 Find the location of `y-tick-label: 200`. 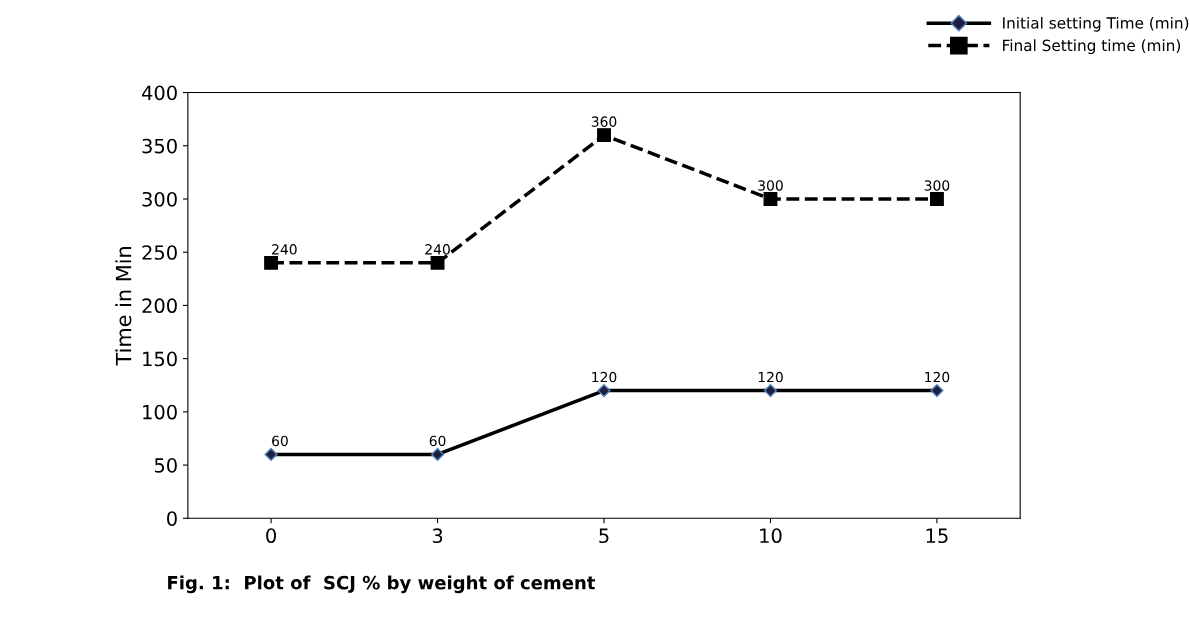

y-tick-label: 200 is located at coordinates (159, 306).